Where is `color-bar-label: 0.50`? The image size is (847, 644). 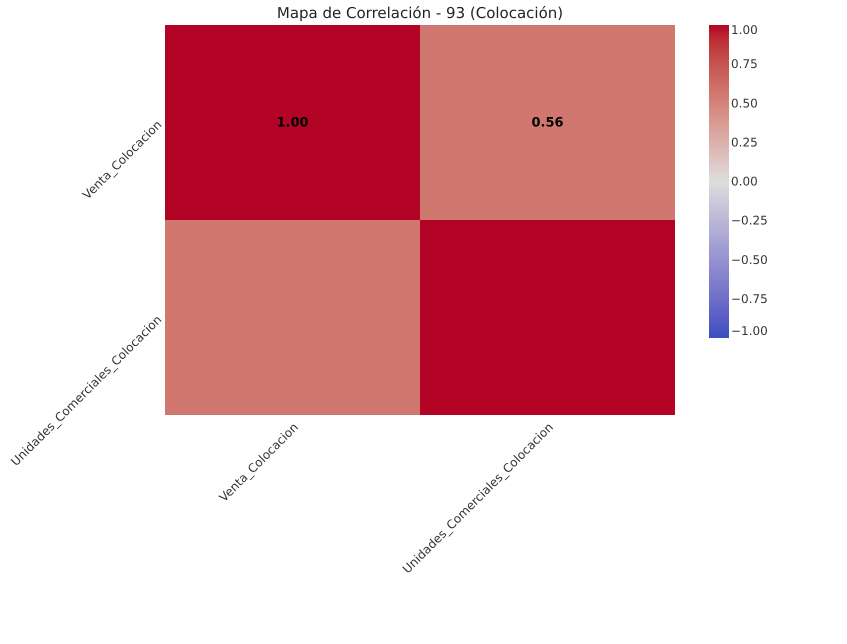
color-bar-label: 0.50 is located at coordinates (744, 103).